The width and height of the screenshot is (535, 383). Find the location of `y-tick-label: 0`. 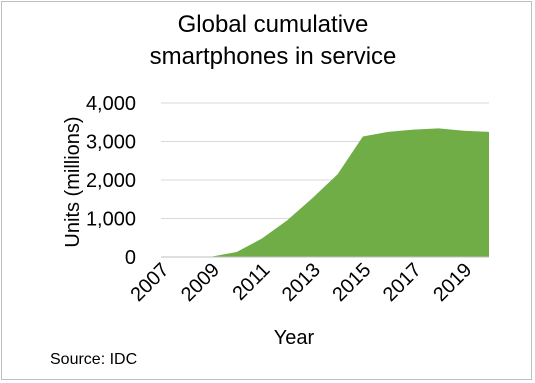

y-tick-label: 0 is located at coordinates (130, 258).